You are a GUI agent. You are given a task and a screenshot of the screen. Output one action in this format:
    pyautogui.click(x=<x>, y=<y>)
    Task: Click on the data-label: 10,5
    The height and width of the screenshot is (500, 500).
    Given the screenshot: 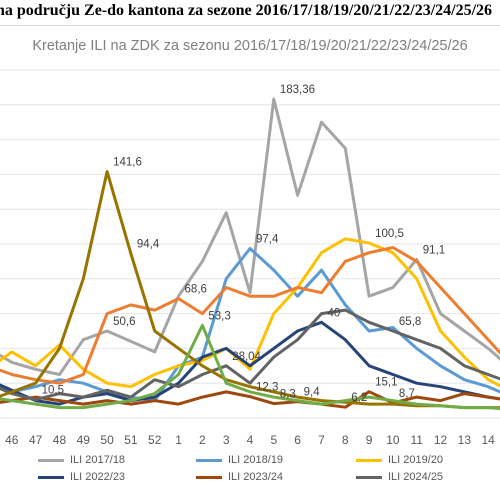 What is the action you would take?
    pyautogui.click(x=53, y=391)
    